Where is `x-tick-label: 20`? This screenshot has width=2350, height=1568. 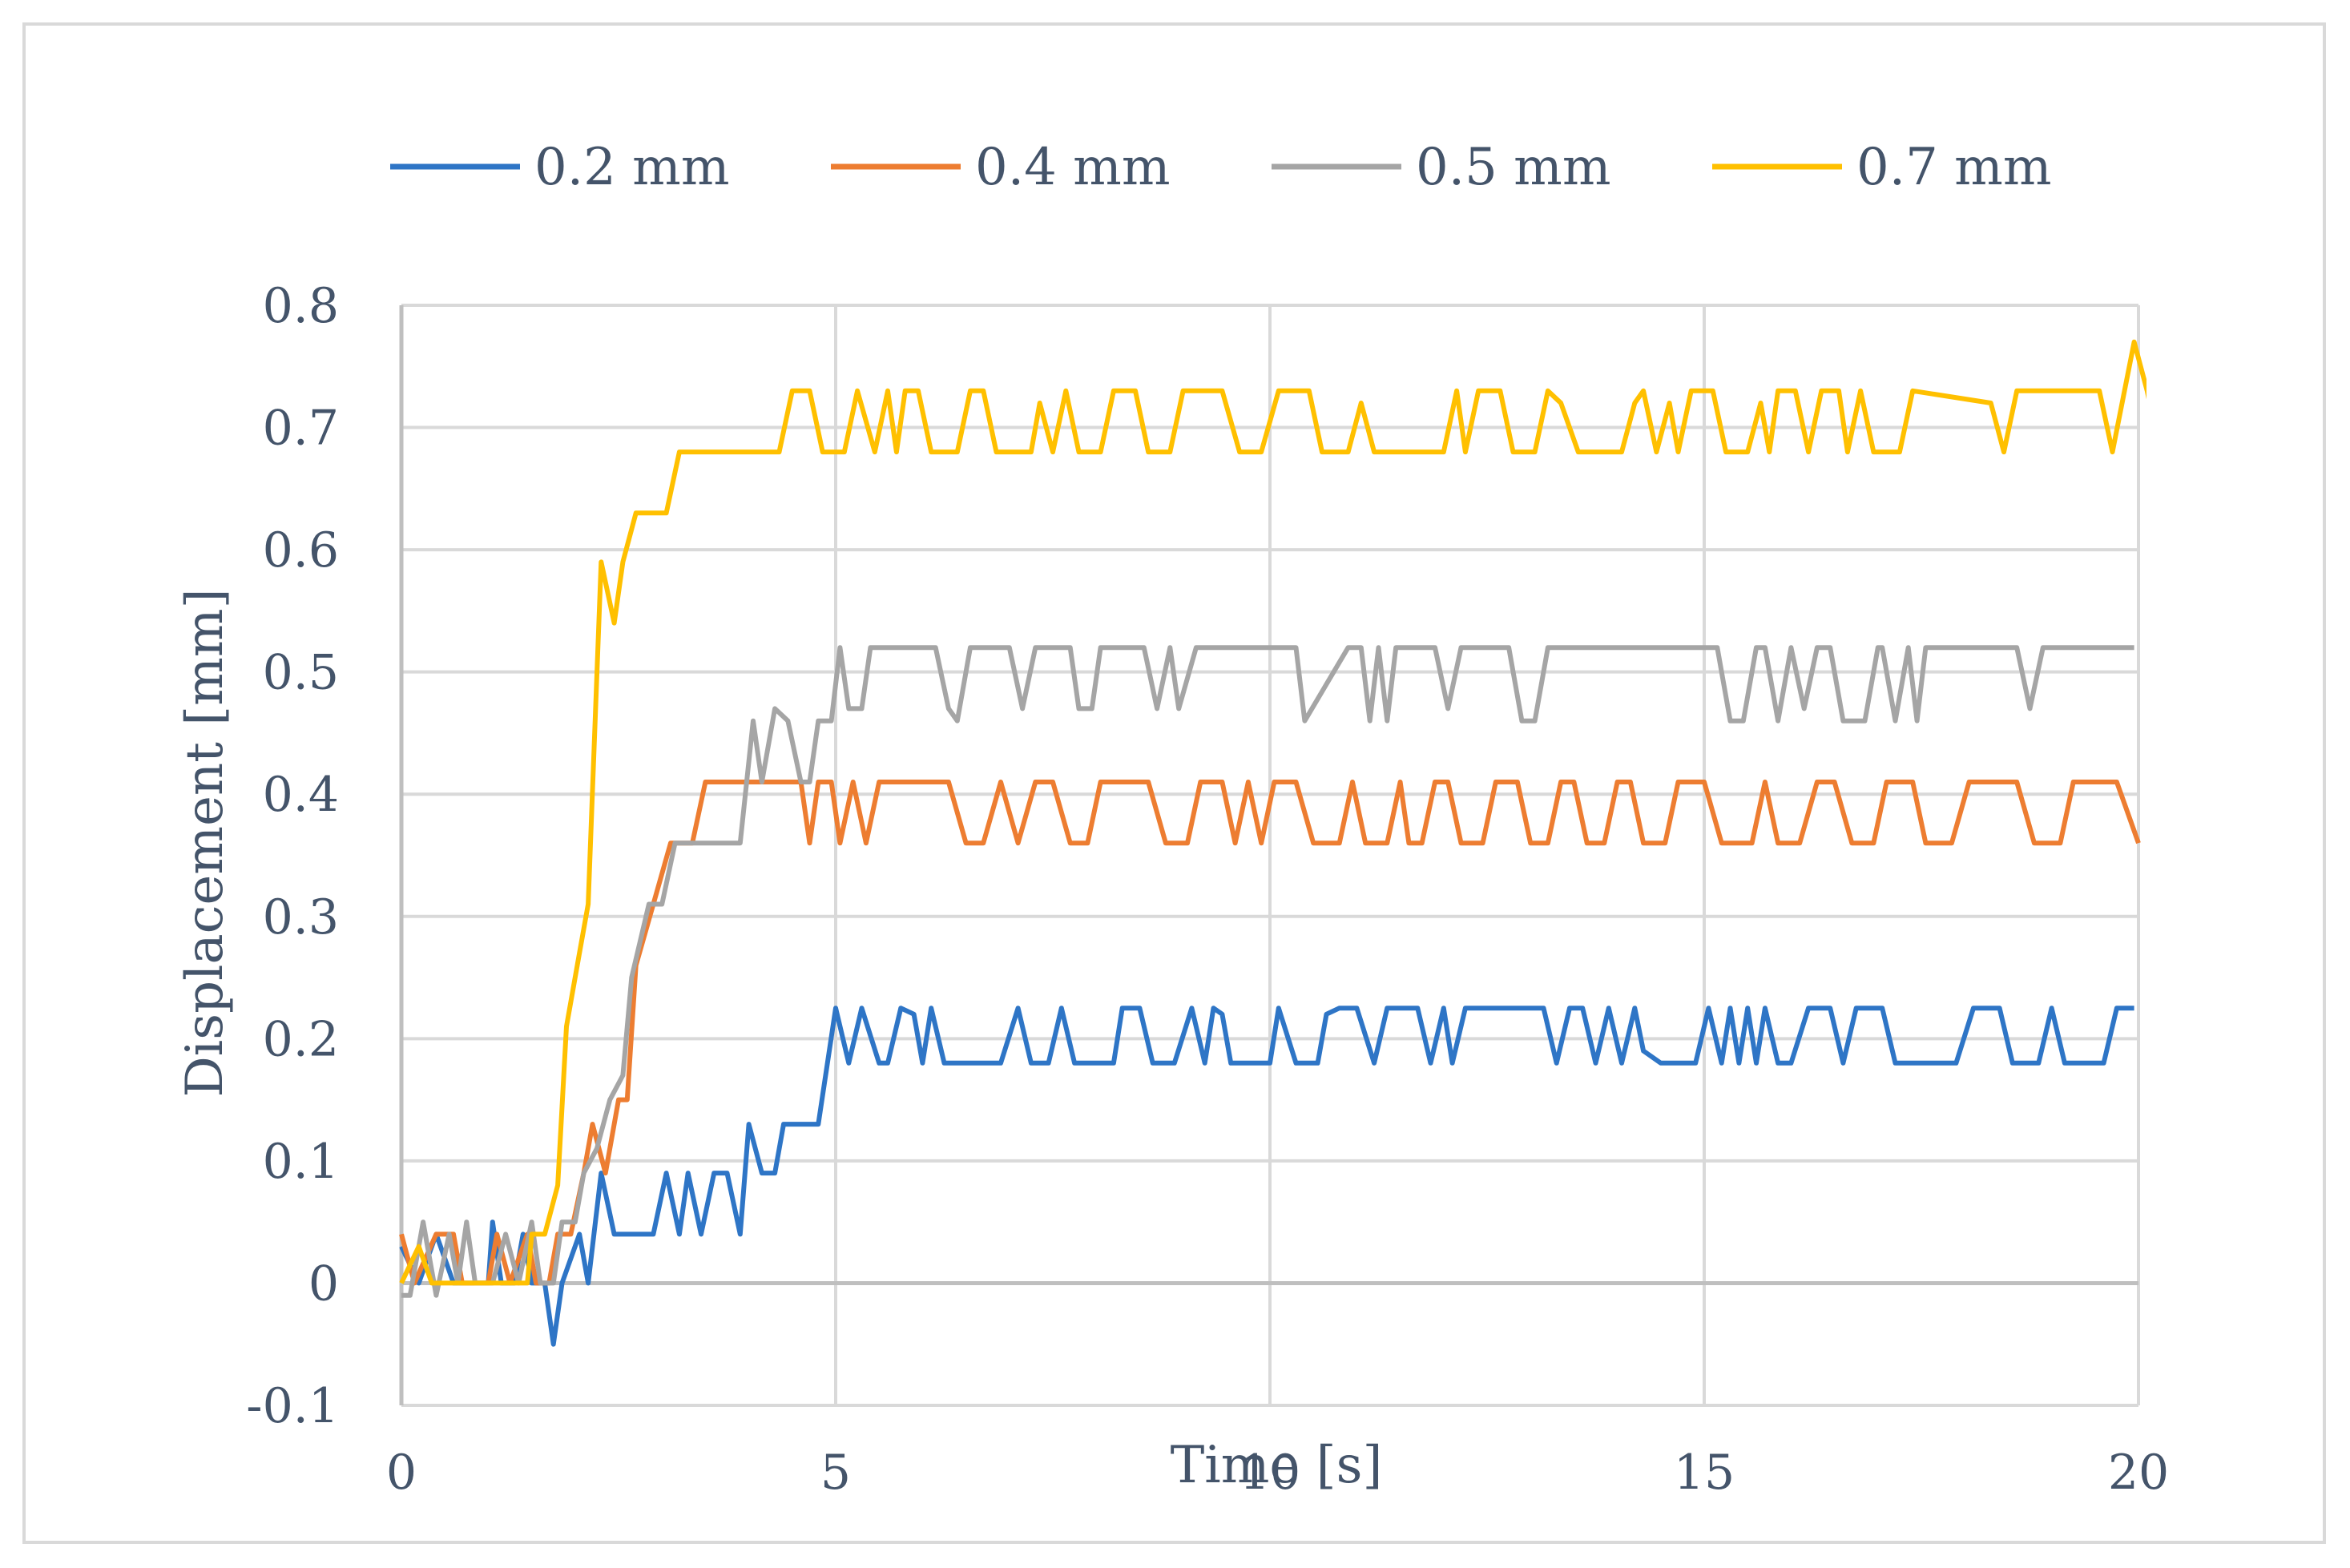 x-tick-label: 20 is located at coordinates (2139, 1473).